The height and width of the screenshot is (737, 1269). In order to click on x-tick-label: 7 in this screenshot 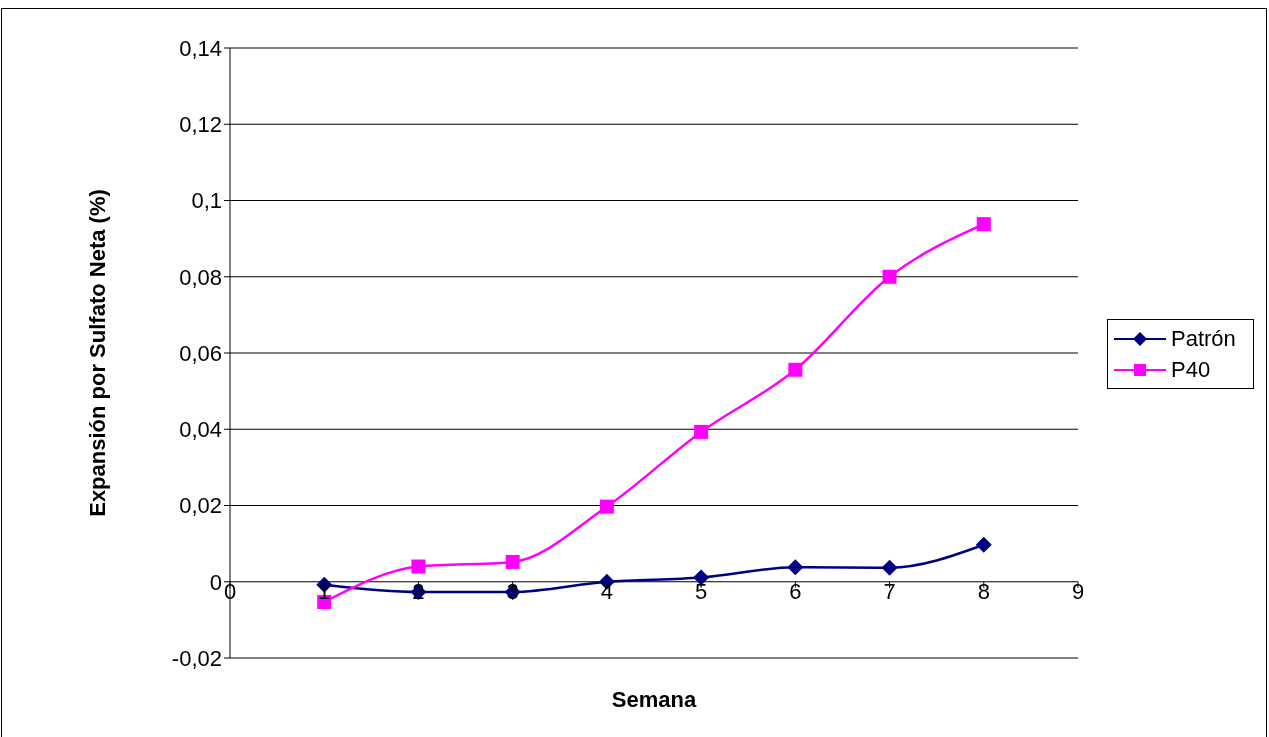, I will do `click(889, 591)`.